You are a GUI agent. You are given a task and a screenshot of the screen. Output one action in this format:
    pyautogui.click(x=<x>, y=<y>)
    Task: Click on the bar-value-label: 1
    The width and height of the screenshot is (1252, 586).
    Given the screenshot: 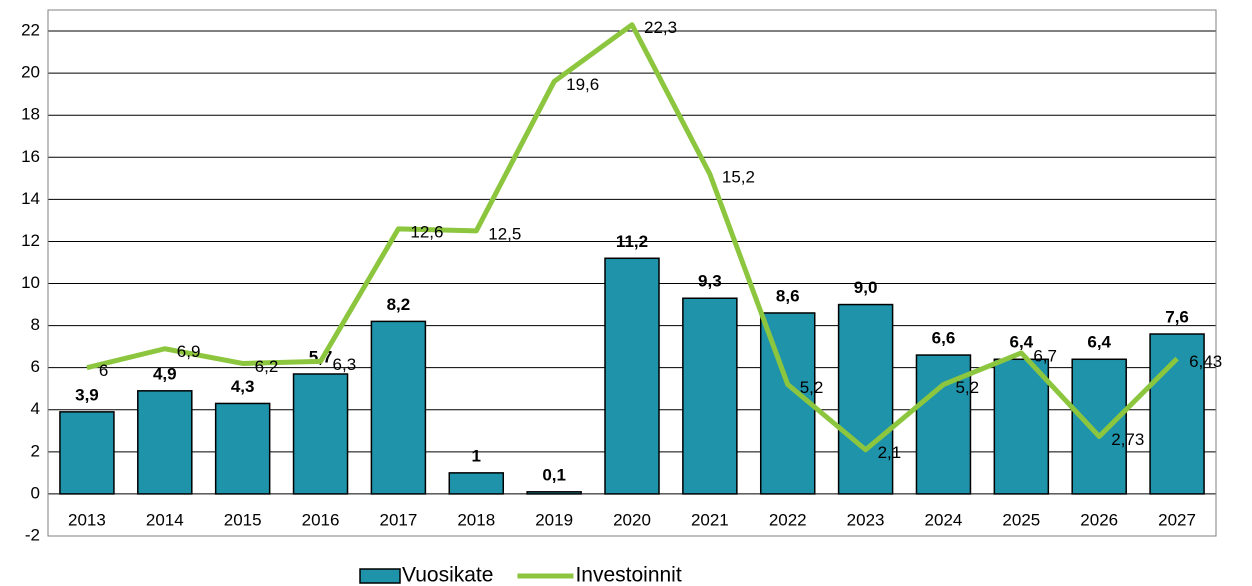 What is the action you would take?
    pyautogui.click(x=476, y=455)
    